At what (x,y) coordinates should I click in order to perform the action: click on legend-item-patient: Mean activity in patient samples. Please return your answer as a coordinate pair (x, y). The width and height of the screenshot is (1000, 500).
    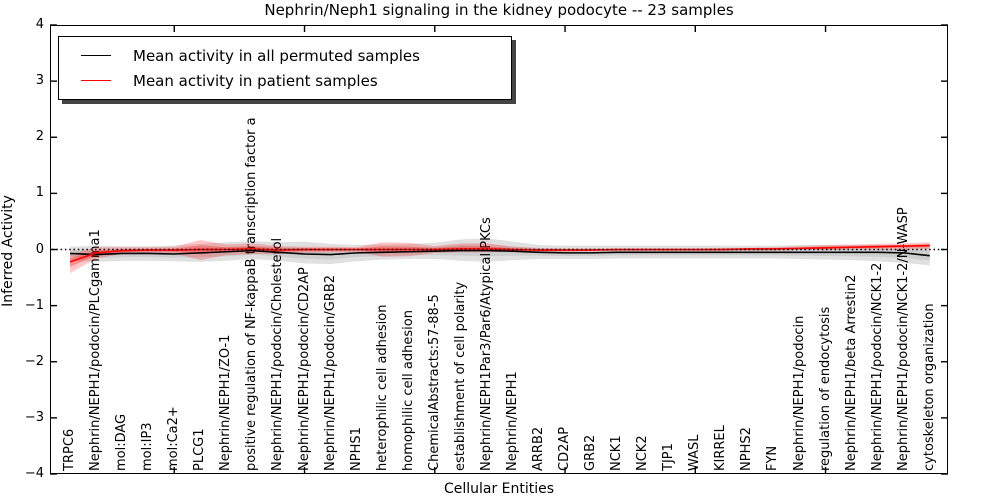
    Looking at the image, I should click on (285, 80).